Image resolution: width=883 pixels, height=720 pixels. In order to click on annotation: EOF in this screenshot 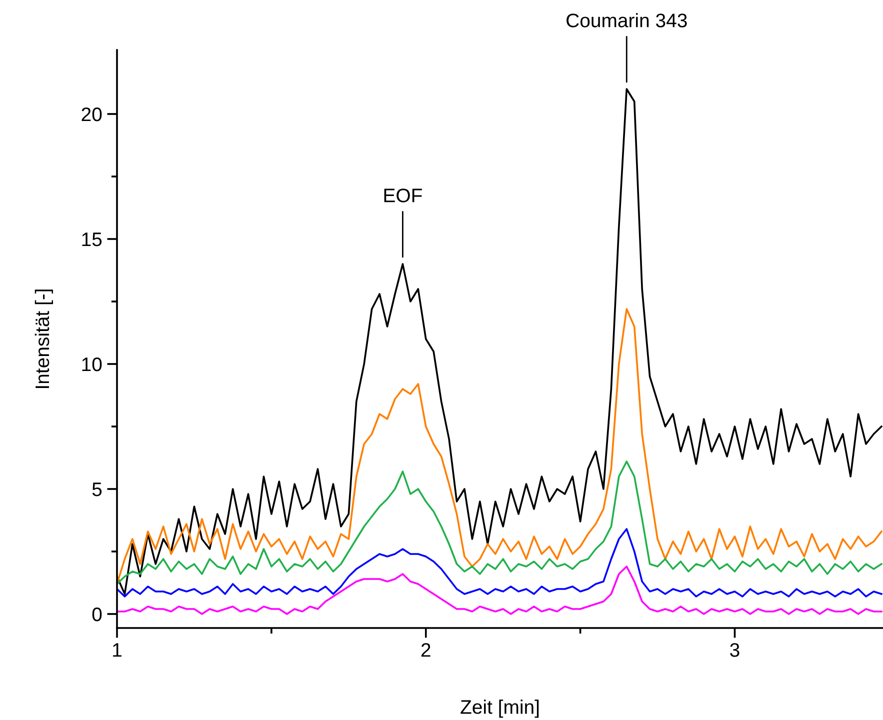, I will do `click(403, 195)`.